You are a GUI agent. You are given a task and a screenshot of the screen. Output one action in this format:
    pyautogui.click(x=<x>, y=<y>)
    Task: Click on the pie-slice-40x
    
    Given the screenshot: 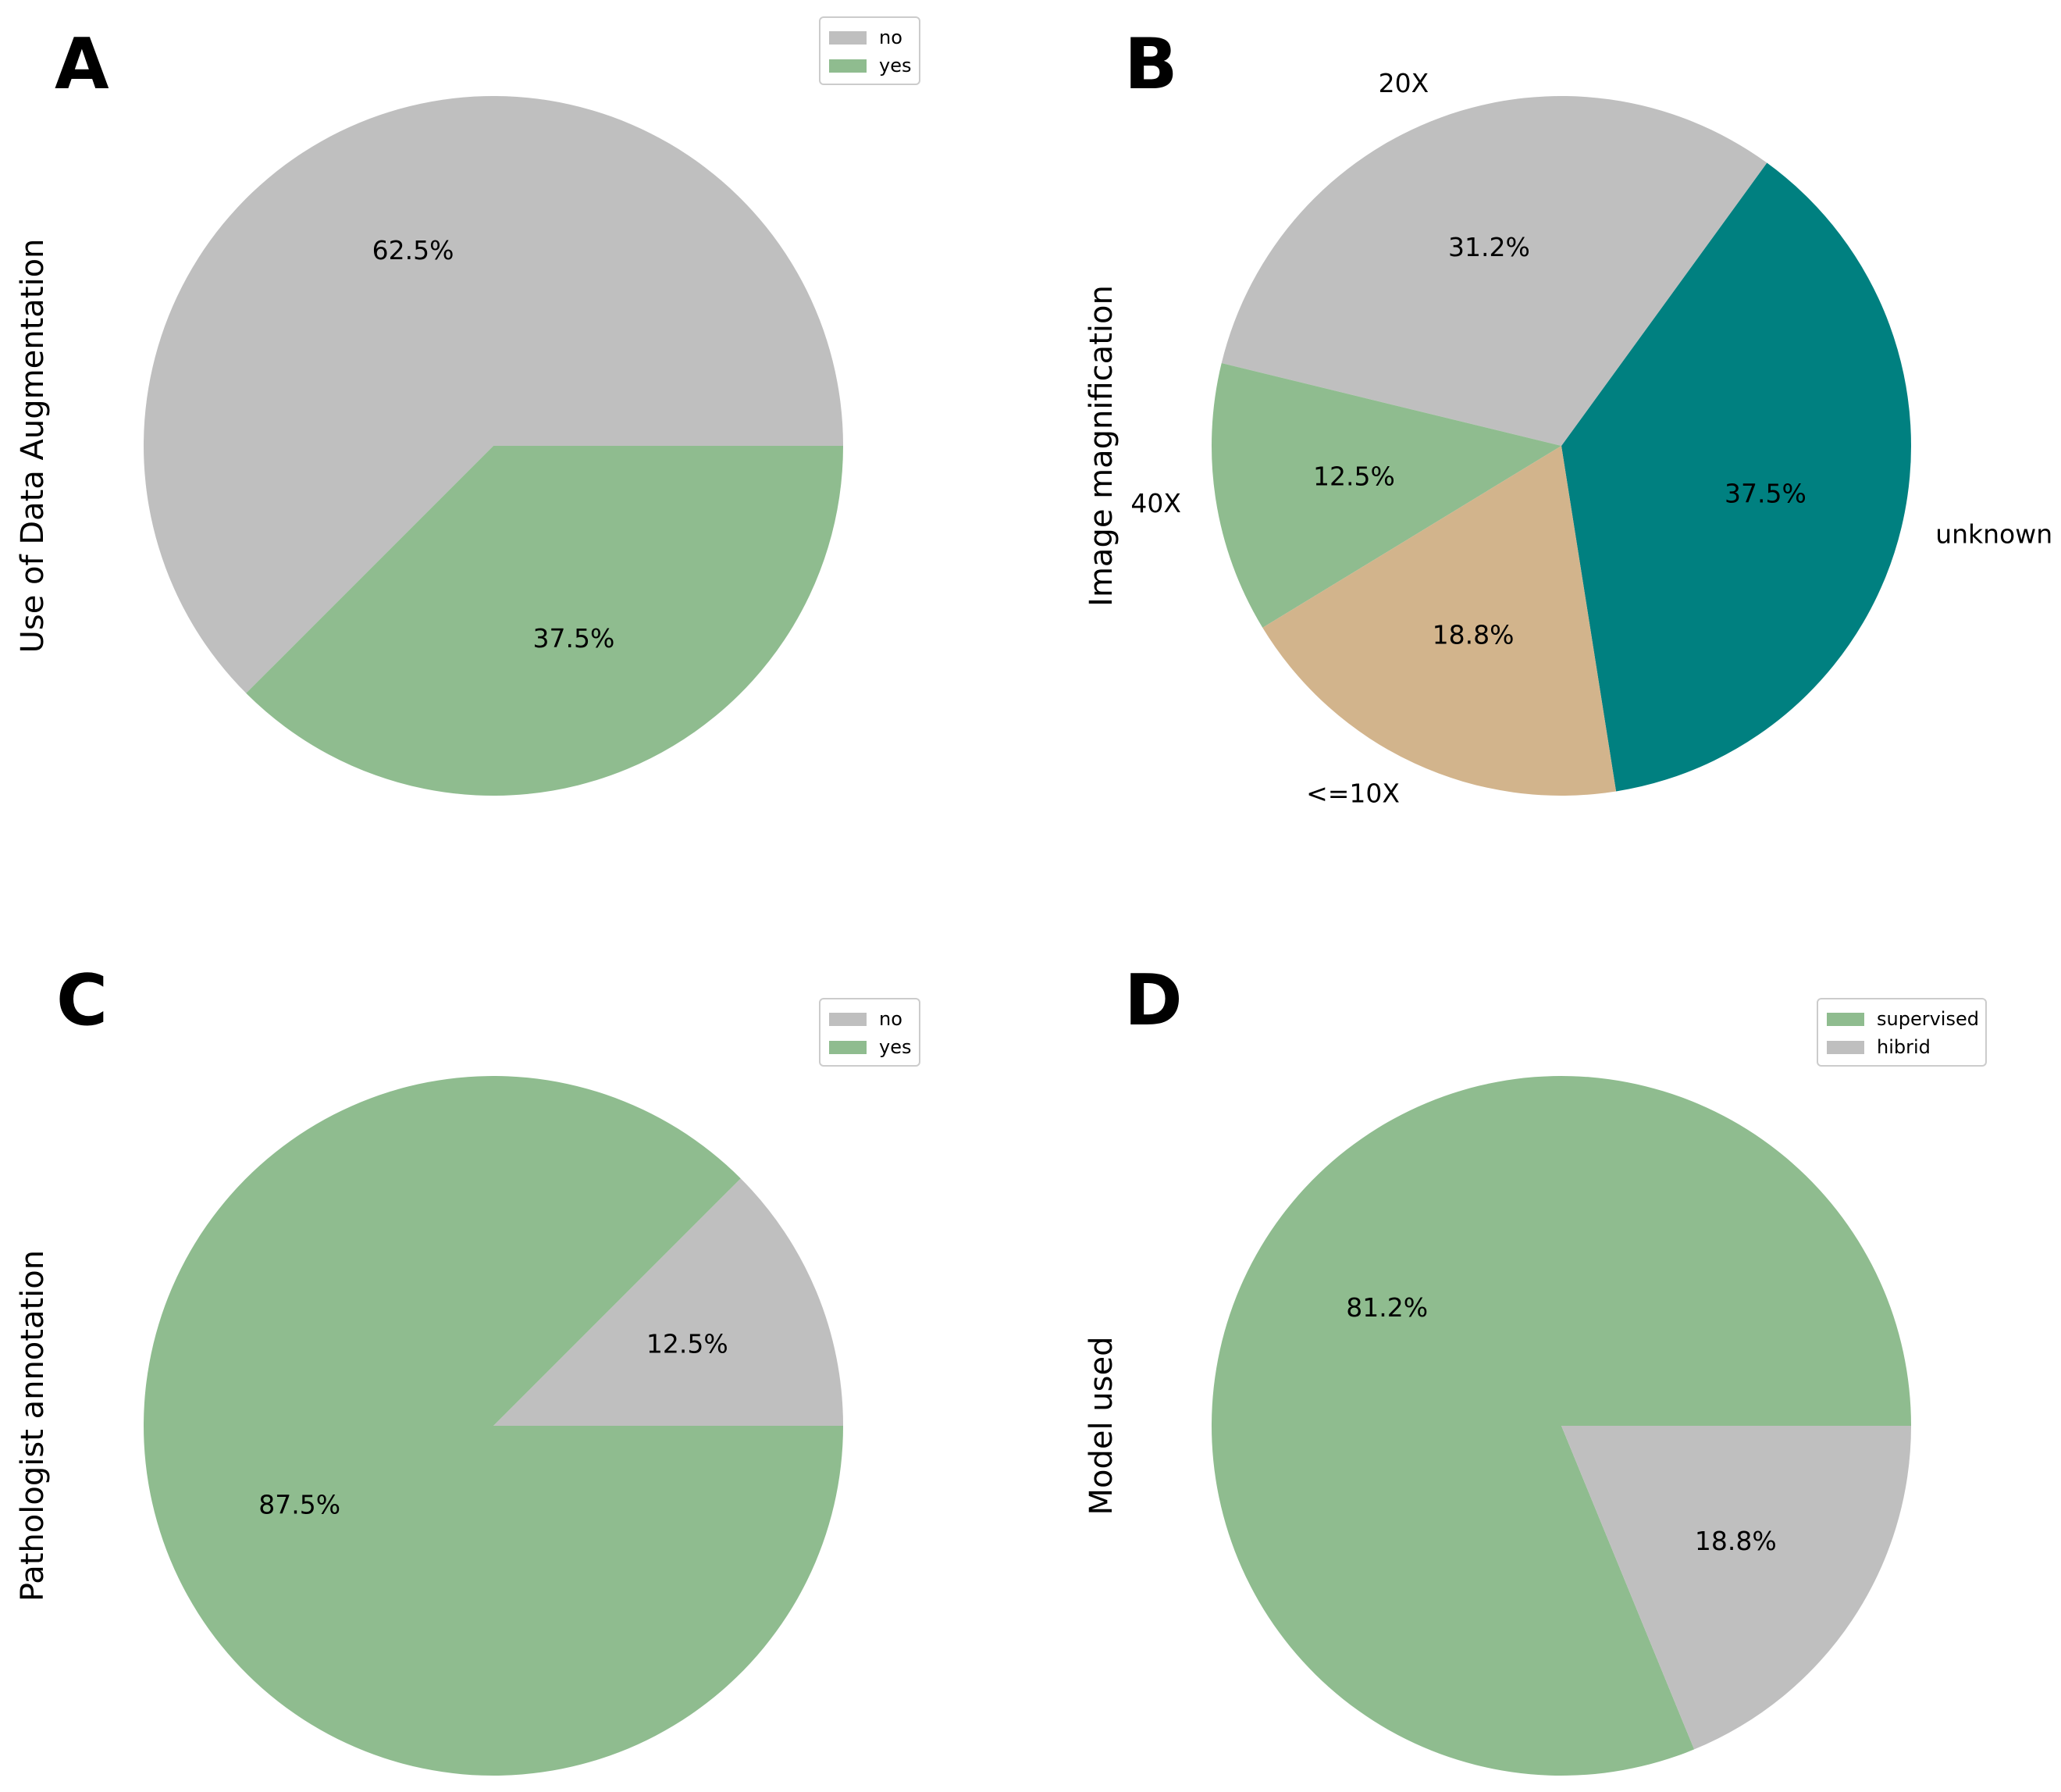 What is the action you would take?
    pyautogui.click(x=1386, y=495)
    